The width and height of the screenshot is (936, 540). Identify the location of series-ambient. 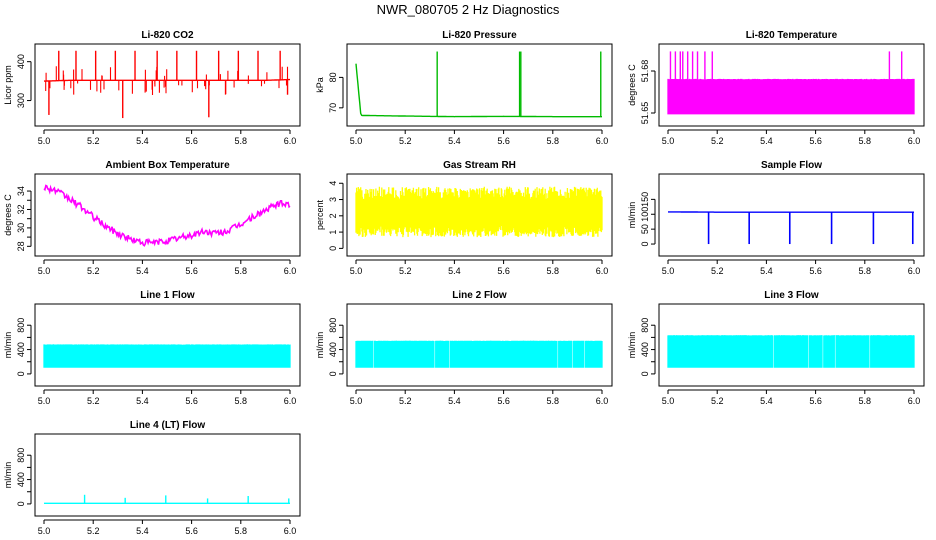
(167, 215).